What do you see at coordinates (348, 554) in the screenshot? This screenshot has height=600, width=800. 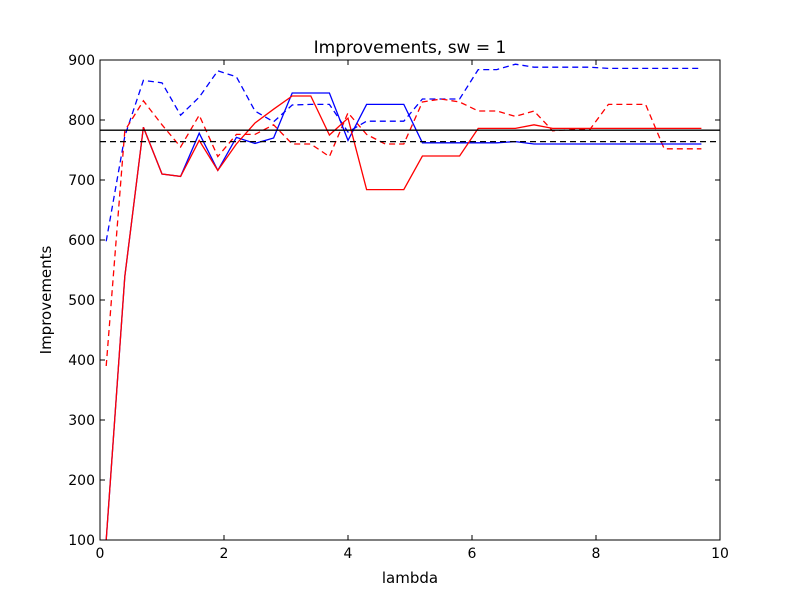 I see `x-tick-label: 4` at bounding box center [348, 554].